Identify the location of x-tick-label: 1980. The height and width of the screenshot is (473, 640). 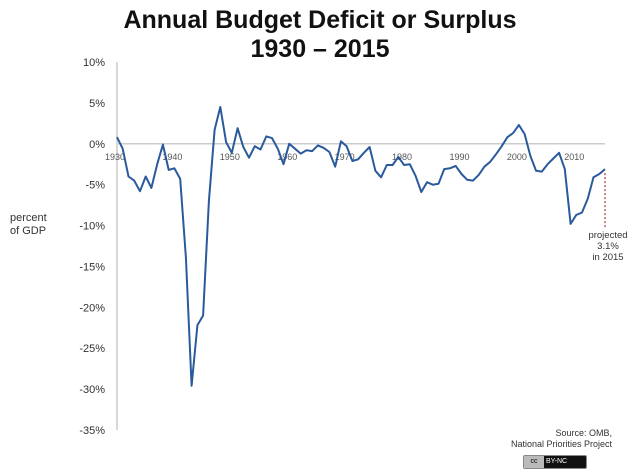
(402, 157).